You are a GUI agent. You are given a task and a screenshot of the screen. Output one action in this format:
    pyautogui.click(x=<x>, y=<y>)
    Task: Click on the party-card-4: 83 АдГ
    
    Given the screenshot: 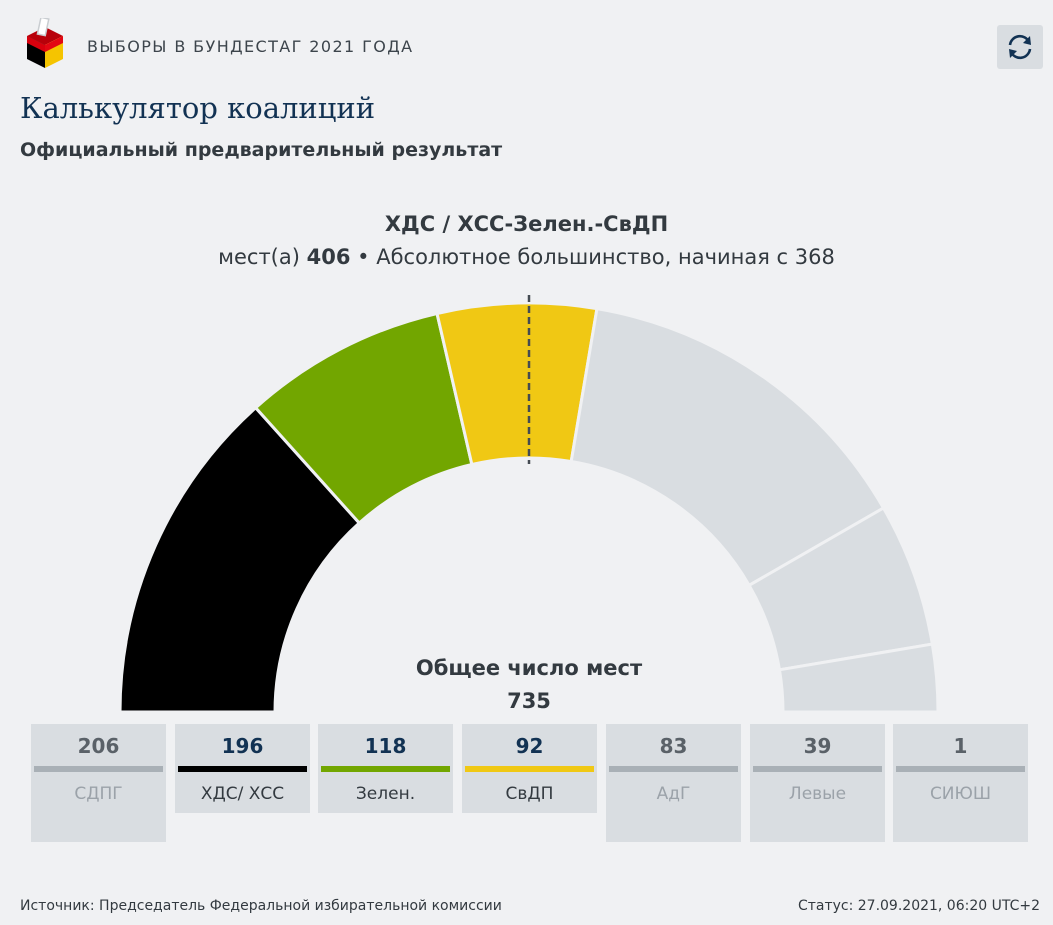 What is the action you would take?
    pyautogui.click(x=673, y=783)
    